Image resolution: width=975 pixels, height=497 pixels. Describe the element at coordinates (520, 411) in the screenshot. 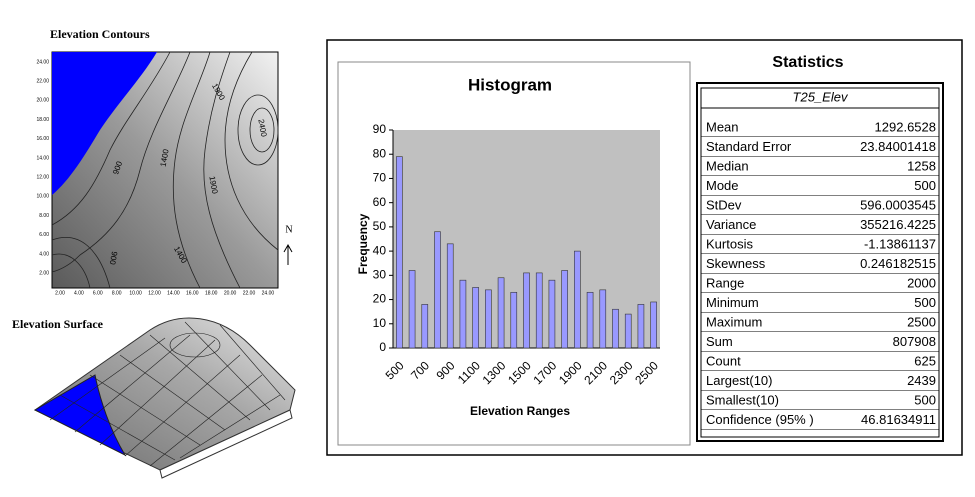

I see `x-axis-label: Elevation Ranges` at that location.